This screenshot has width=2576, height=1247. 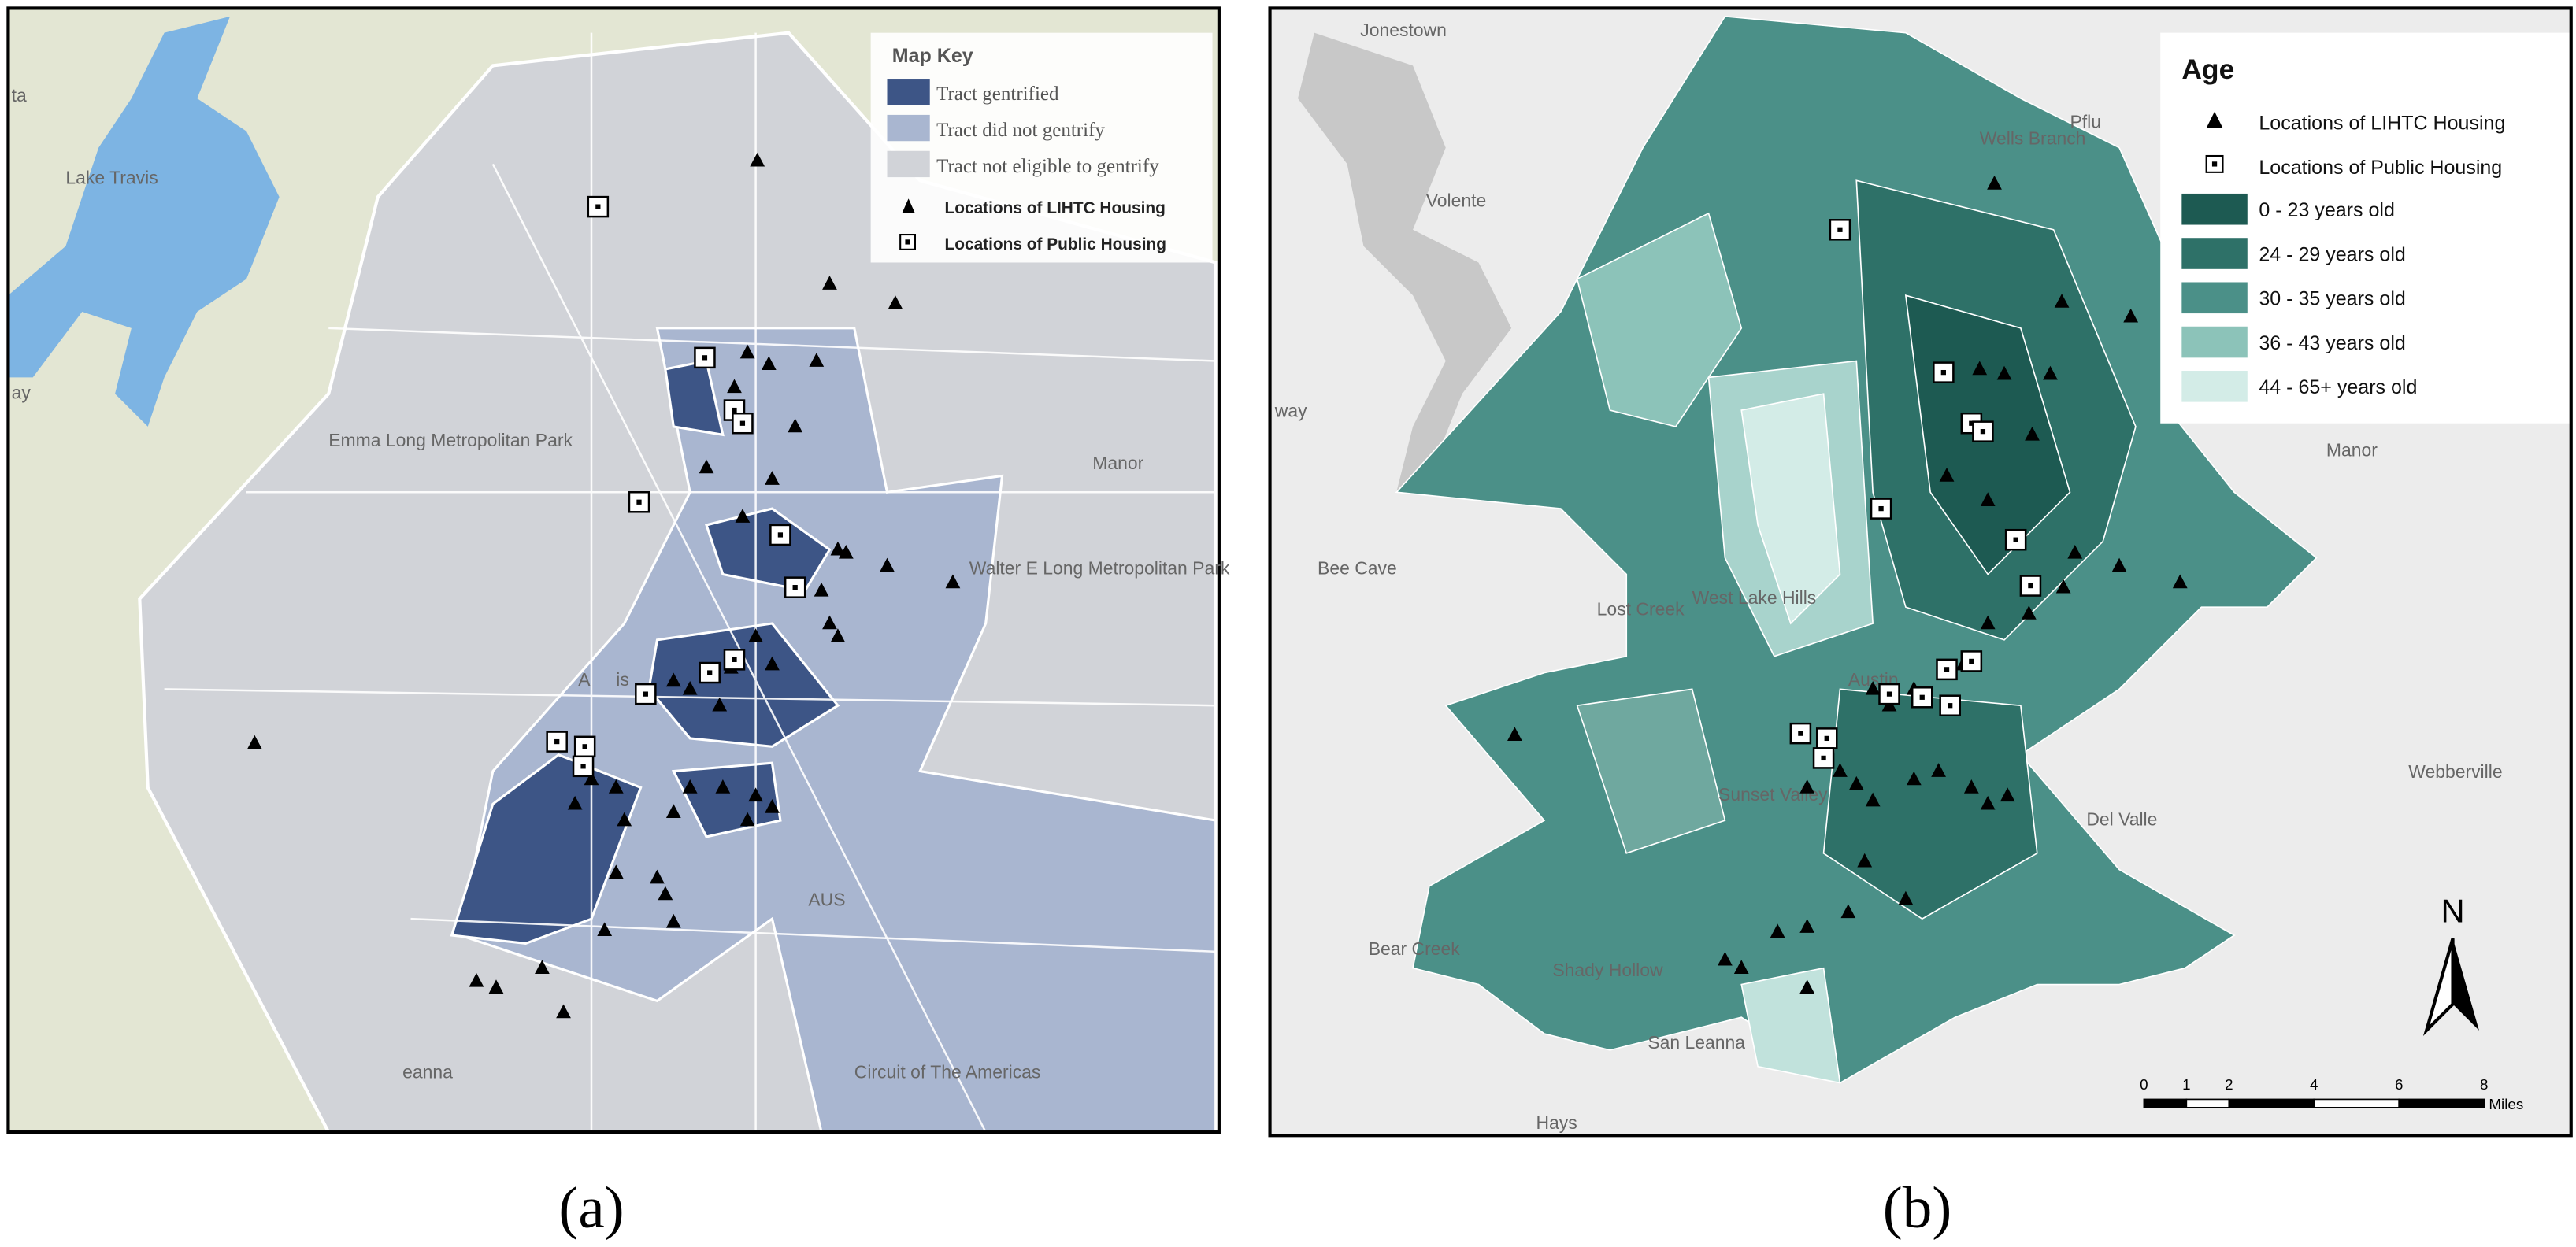 I want to click on place-label: ta, so click(x=19, y=95).